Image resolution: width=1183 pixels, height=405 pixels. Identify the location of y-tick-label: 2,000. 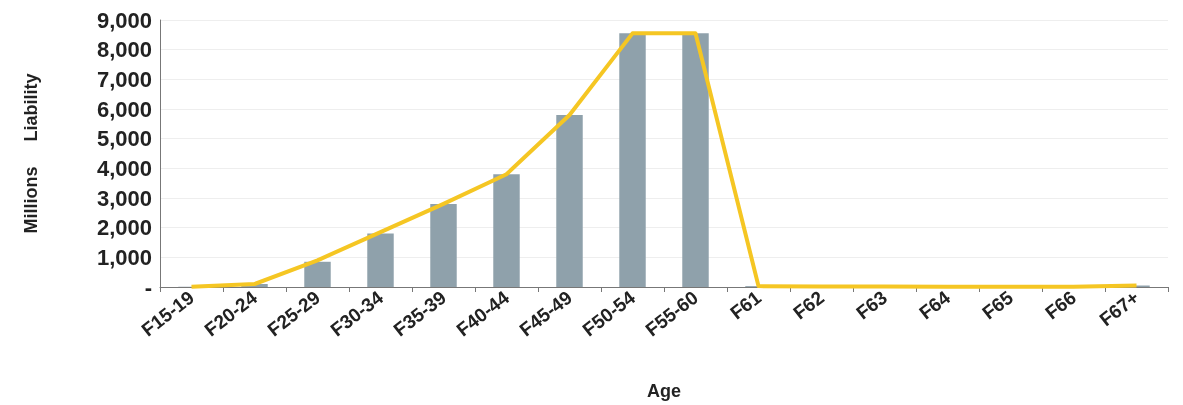
(124, 228).